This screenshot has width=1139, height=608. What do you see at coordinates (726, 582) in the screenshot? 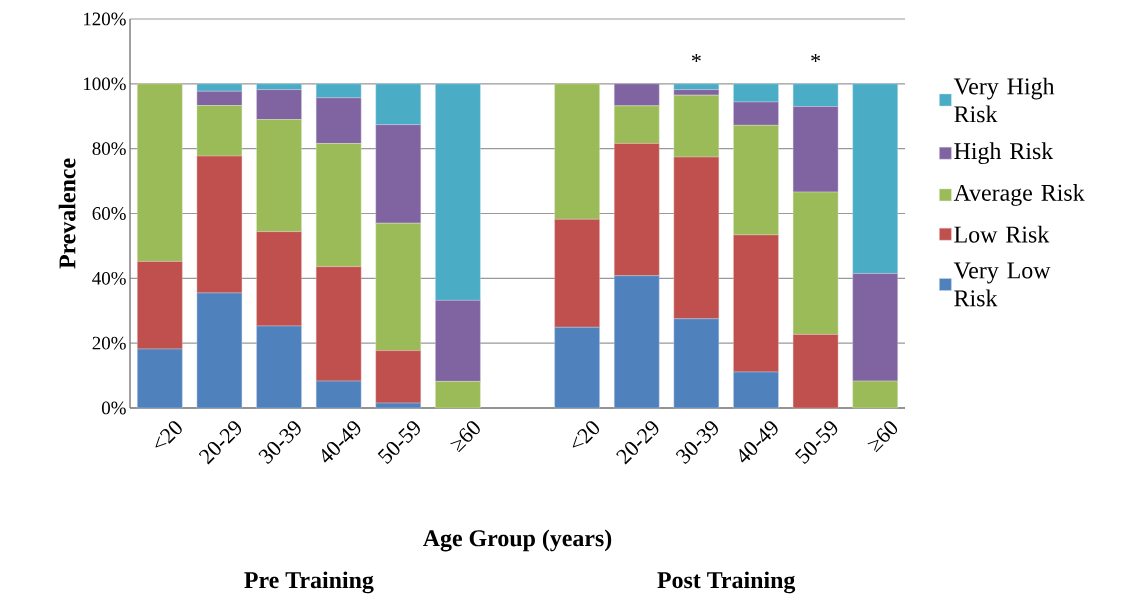
I see `text: Post Training` at bounding box center [726, 582].